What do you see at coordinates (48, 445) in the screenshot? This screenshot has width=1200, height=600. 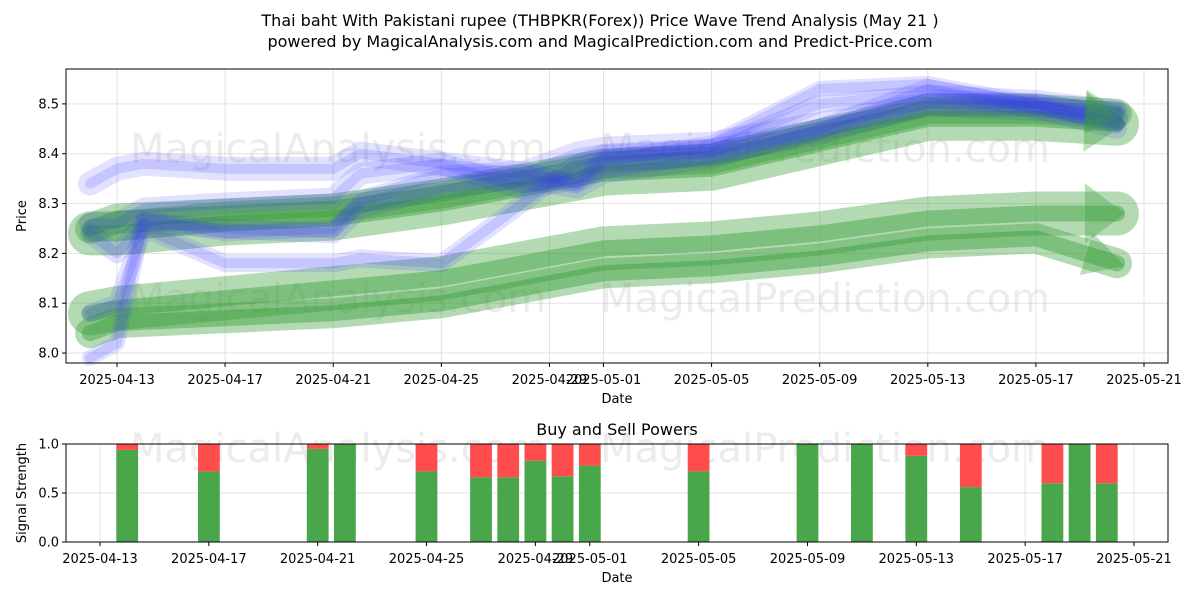 I see `powers-y-tick-label: 1.0` at bounding box center [48, 445].